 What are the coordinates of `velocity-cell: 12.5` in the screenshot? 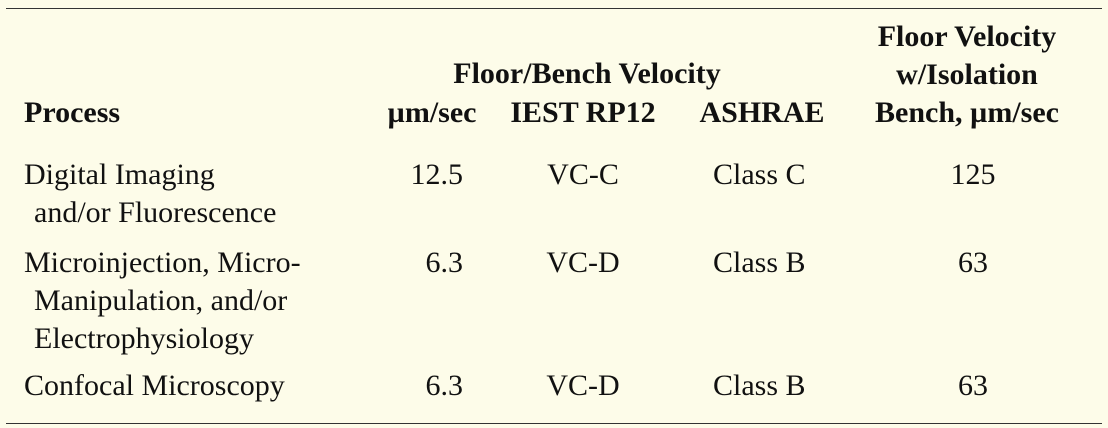 It's located at (437, 174).